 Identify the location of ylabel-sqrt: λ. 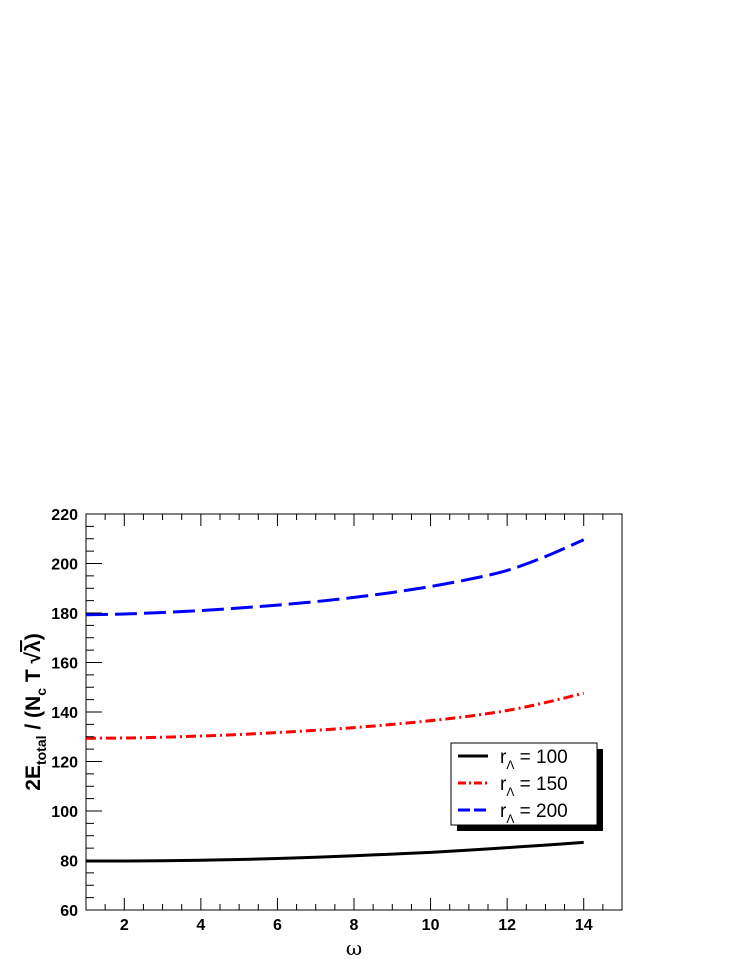
(33, 646).